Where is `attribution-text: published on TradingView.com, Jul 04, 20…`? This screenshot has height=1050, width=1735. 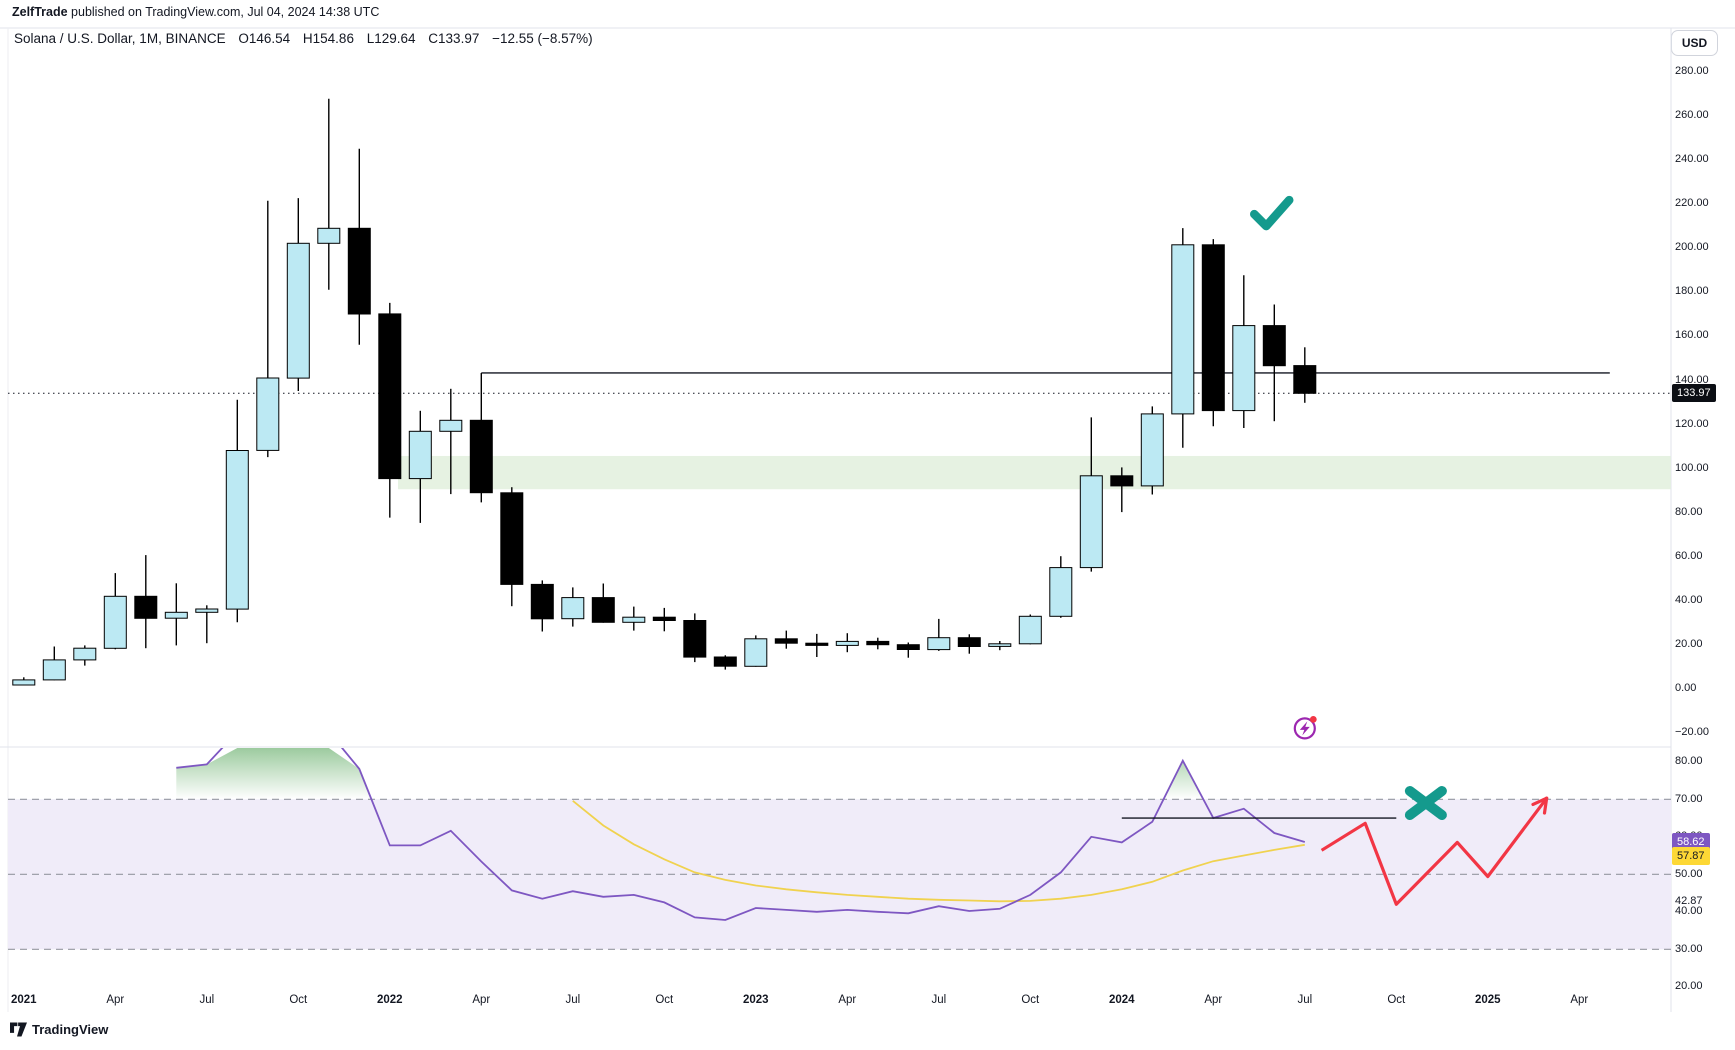
attribution-text: published on TradingView.com, Jul 04, 20… is located at coordinates (223, 12).